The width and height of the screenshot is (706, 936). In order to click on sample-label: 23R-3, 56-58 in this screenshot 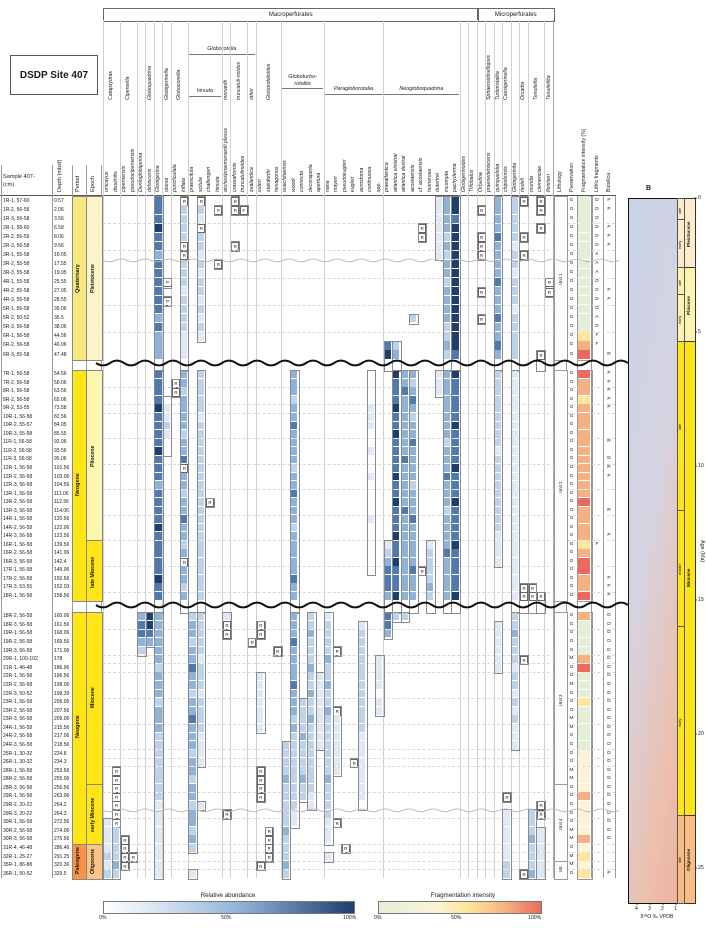, I will do `click(18, 719)`.